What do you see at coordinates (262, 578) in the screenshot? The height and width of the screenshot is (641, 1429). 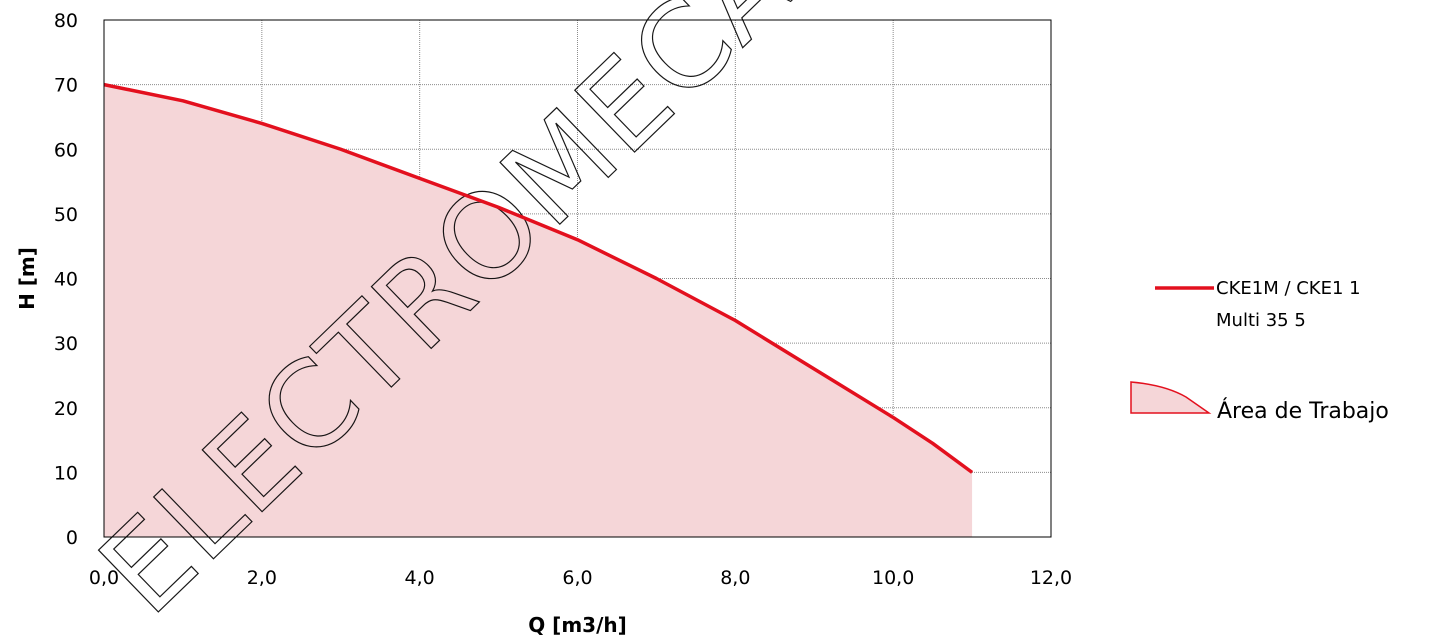 I see `x-tick-label: 2,0` at bounding box center [262, 578].